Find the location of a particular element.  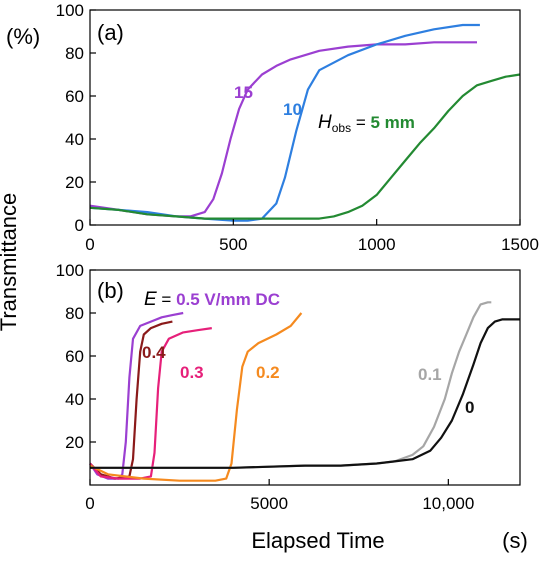

series-label-10: 10 is located at coordinates (292, 109).